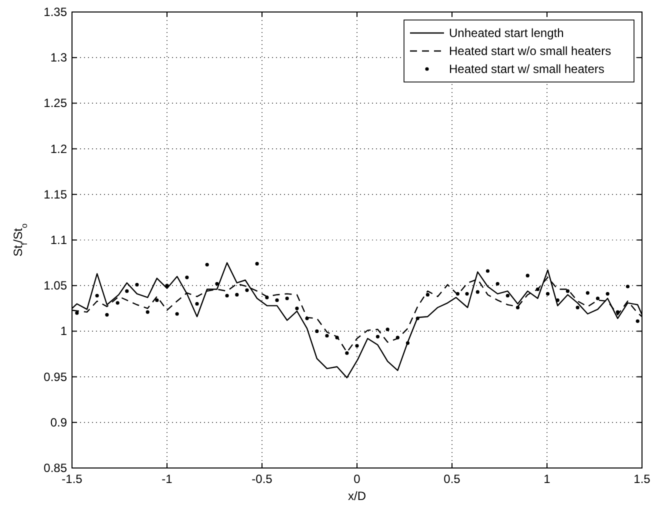 The width and height of the screenshot is (664, 506). What do you see at coordinates (452, 479) in the screenshot?
I see `x-tick-label: 0.5` at bounding box center [452, 479].